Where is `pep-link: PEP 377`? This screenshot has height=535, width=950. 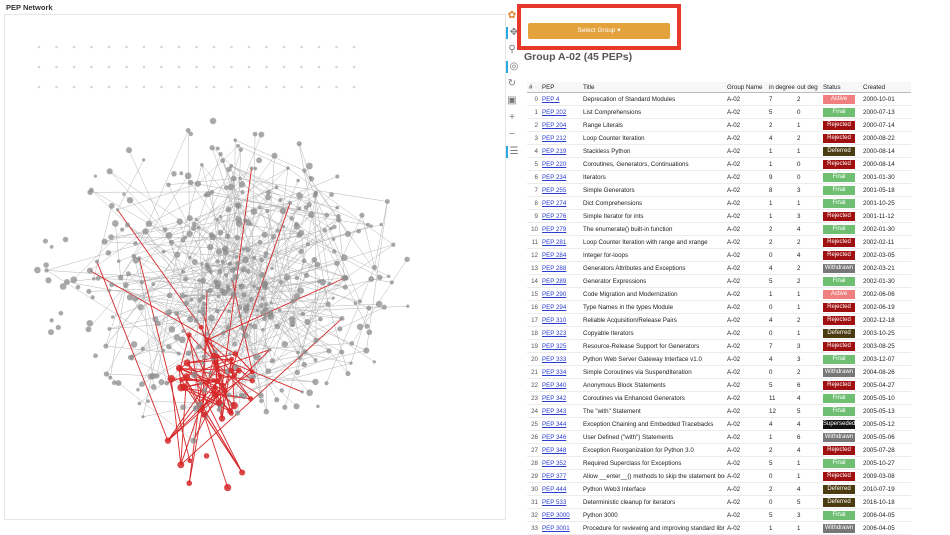
pep-link: PEP 377 is located at coordinates (554, 476).